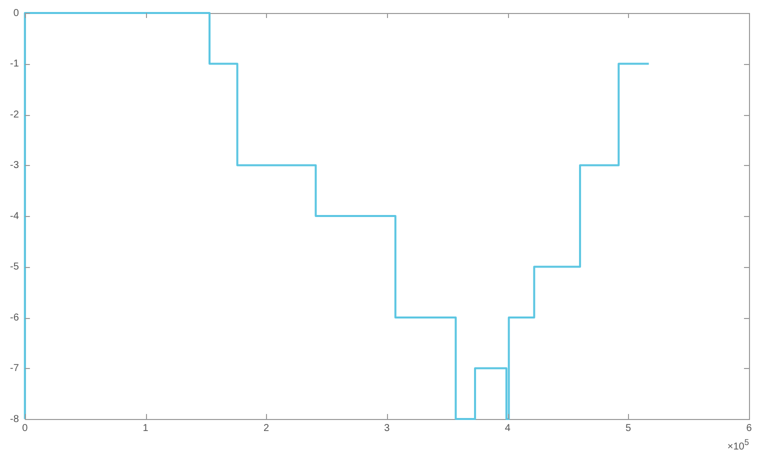  What do you see at coordinates (266, 428) in the screenshot?
I see `x-tick-label: 2` at bounding box center [266, 428].